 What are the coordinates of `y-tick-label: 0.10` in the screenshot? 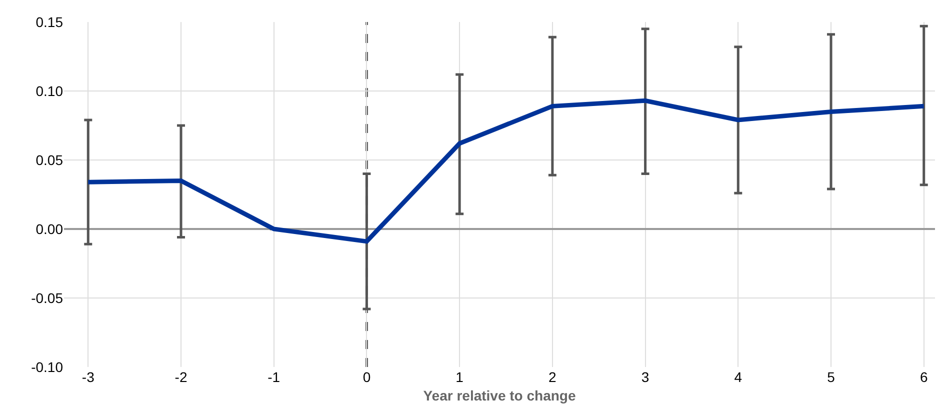 It's located at (50, 90).